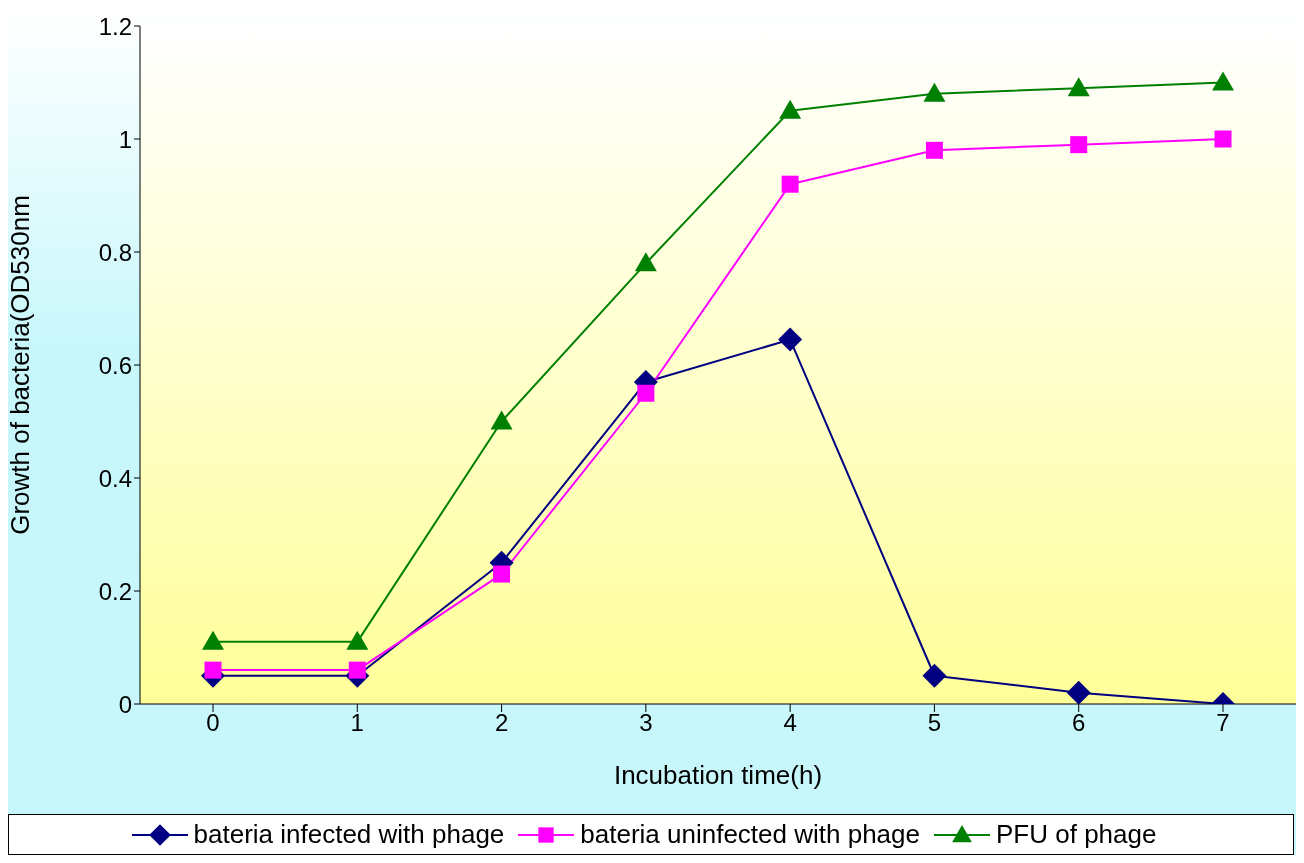 The height and width of the screenshot is (863, 1304). Describe the element at coordinates (115, 478) in the screenshot. I see `y-tick-label: 0.4` at that location.